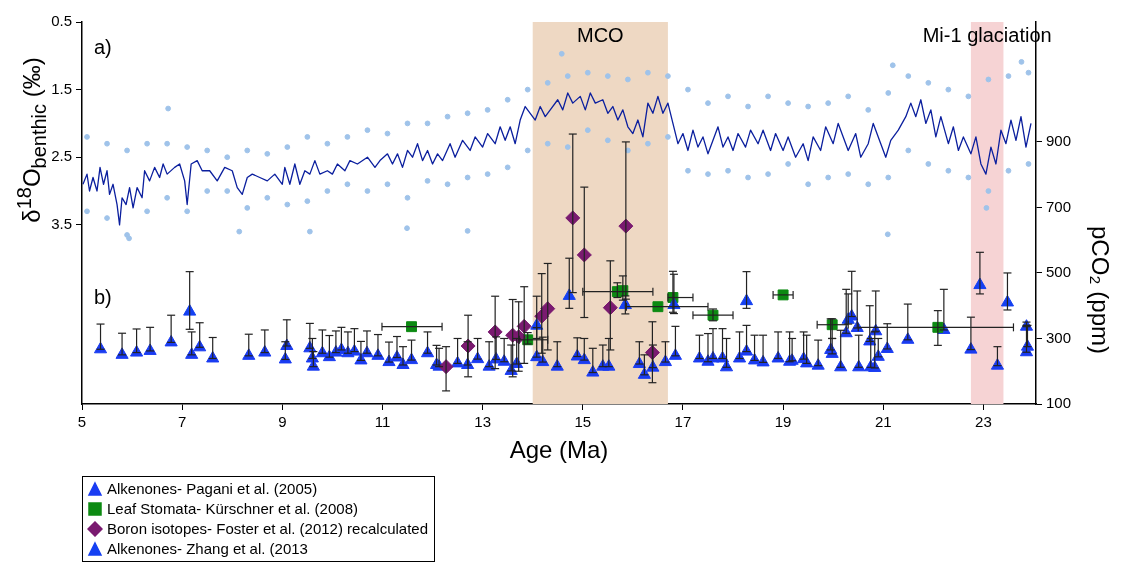 This screenshot has height=581, width=1124. What do you see at coordinates (583, 422) in the screenshot?
I see `x-tick-label: 15` at bounding box center [583, 422].